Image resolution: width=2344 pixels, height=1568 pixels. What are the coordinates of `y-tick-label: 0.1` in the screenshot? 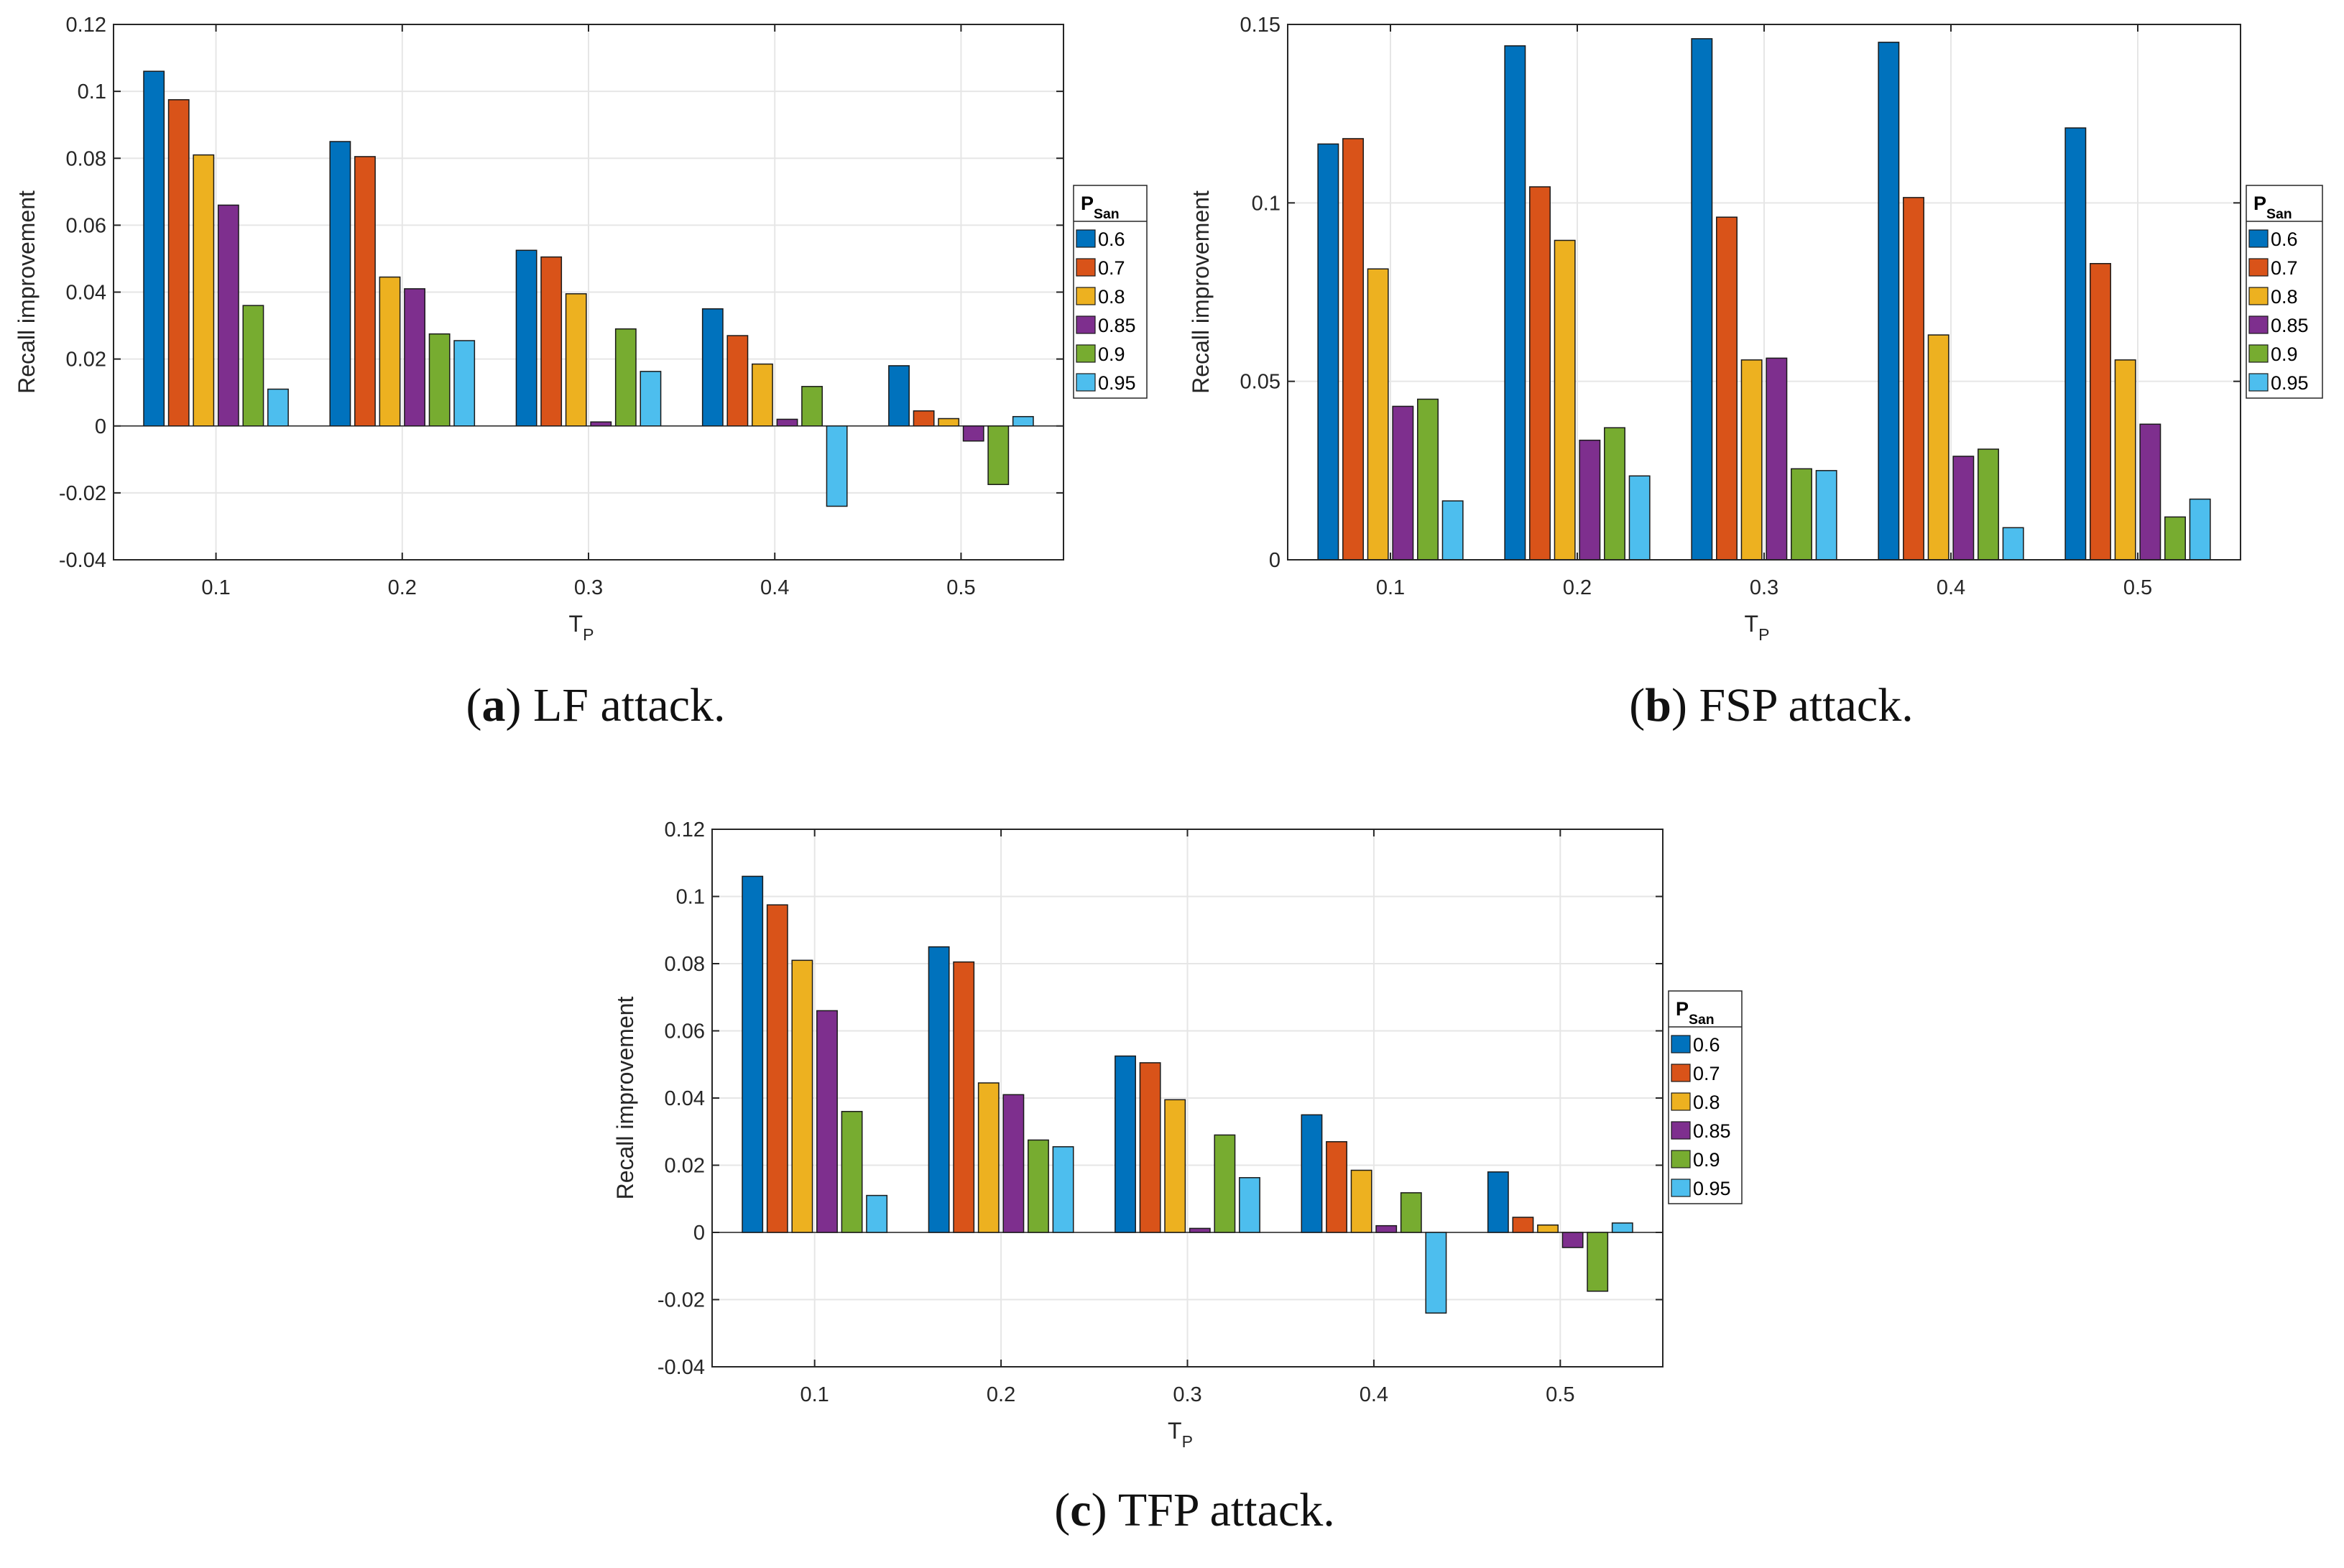 It's located at (92, 91).